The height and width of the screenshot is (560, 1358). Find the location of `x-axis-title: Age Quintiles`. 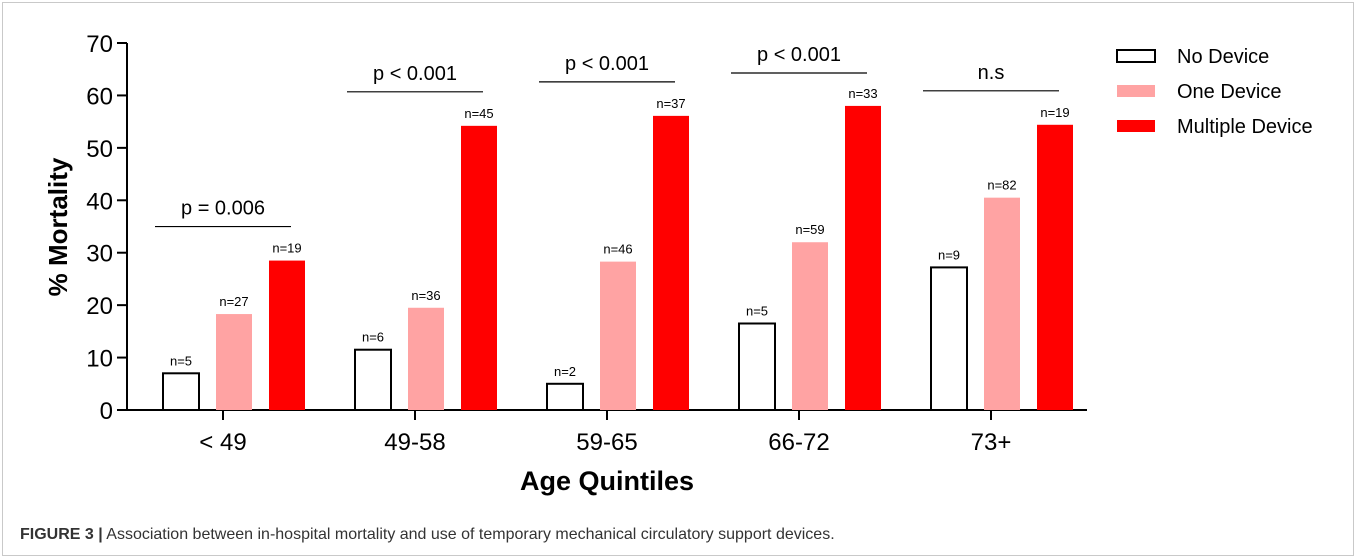

x-axis-title: Age Quintiles is located at coordinates (607, 481).